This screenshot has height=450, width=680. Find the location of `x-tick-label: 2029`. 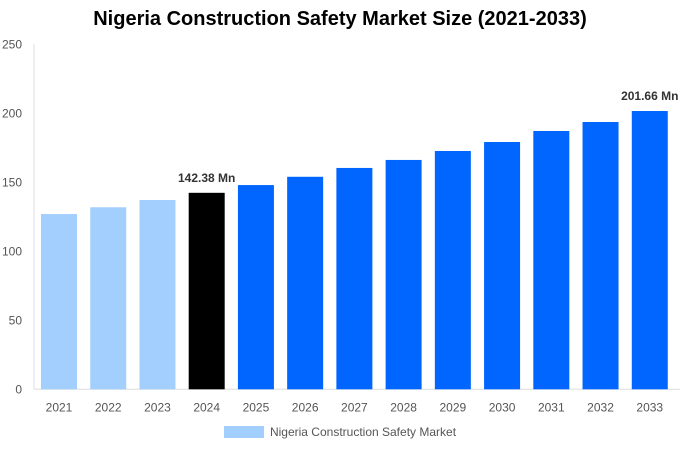

x-tick-label: 2029 is located at coordinates (452, 407).